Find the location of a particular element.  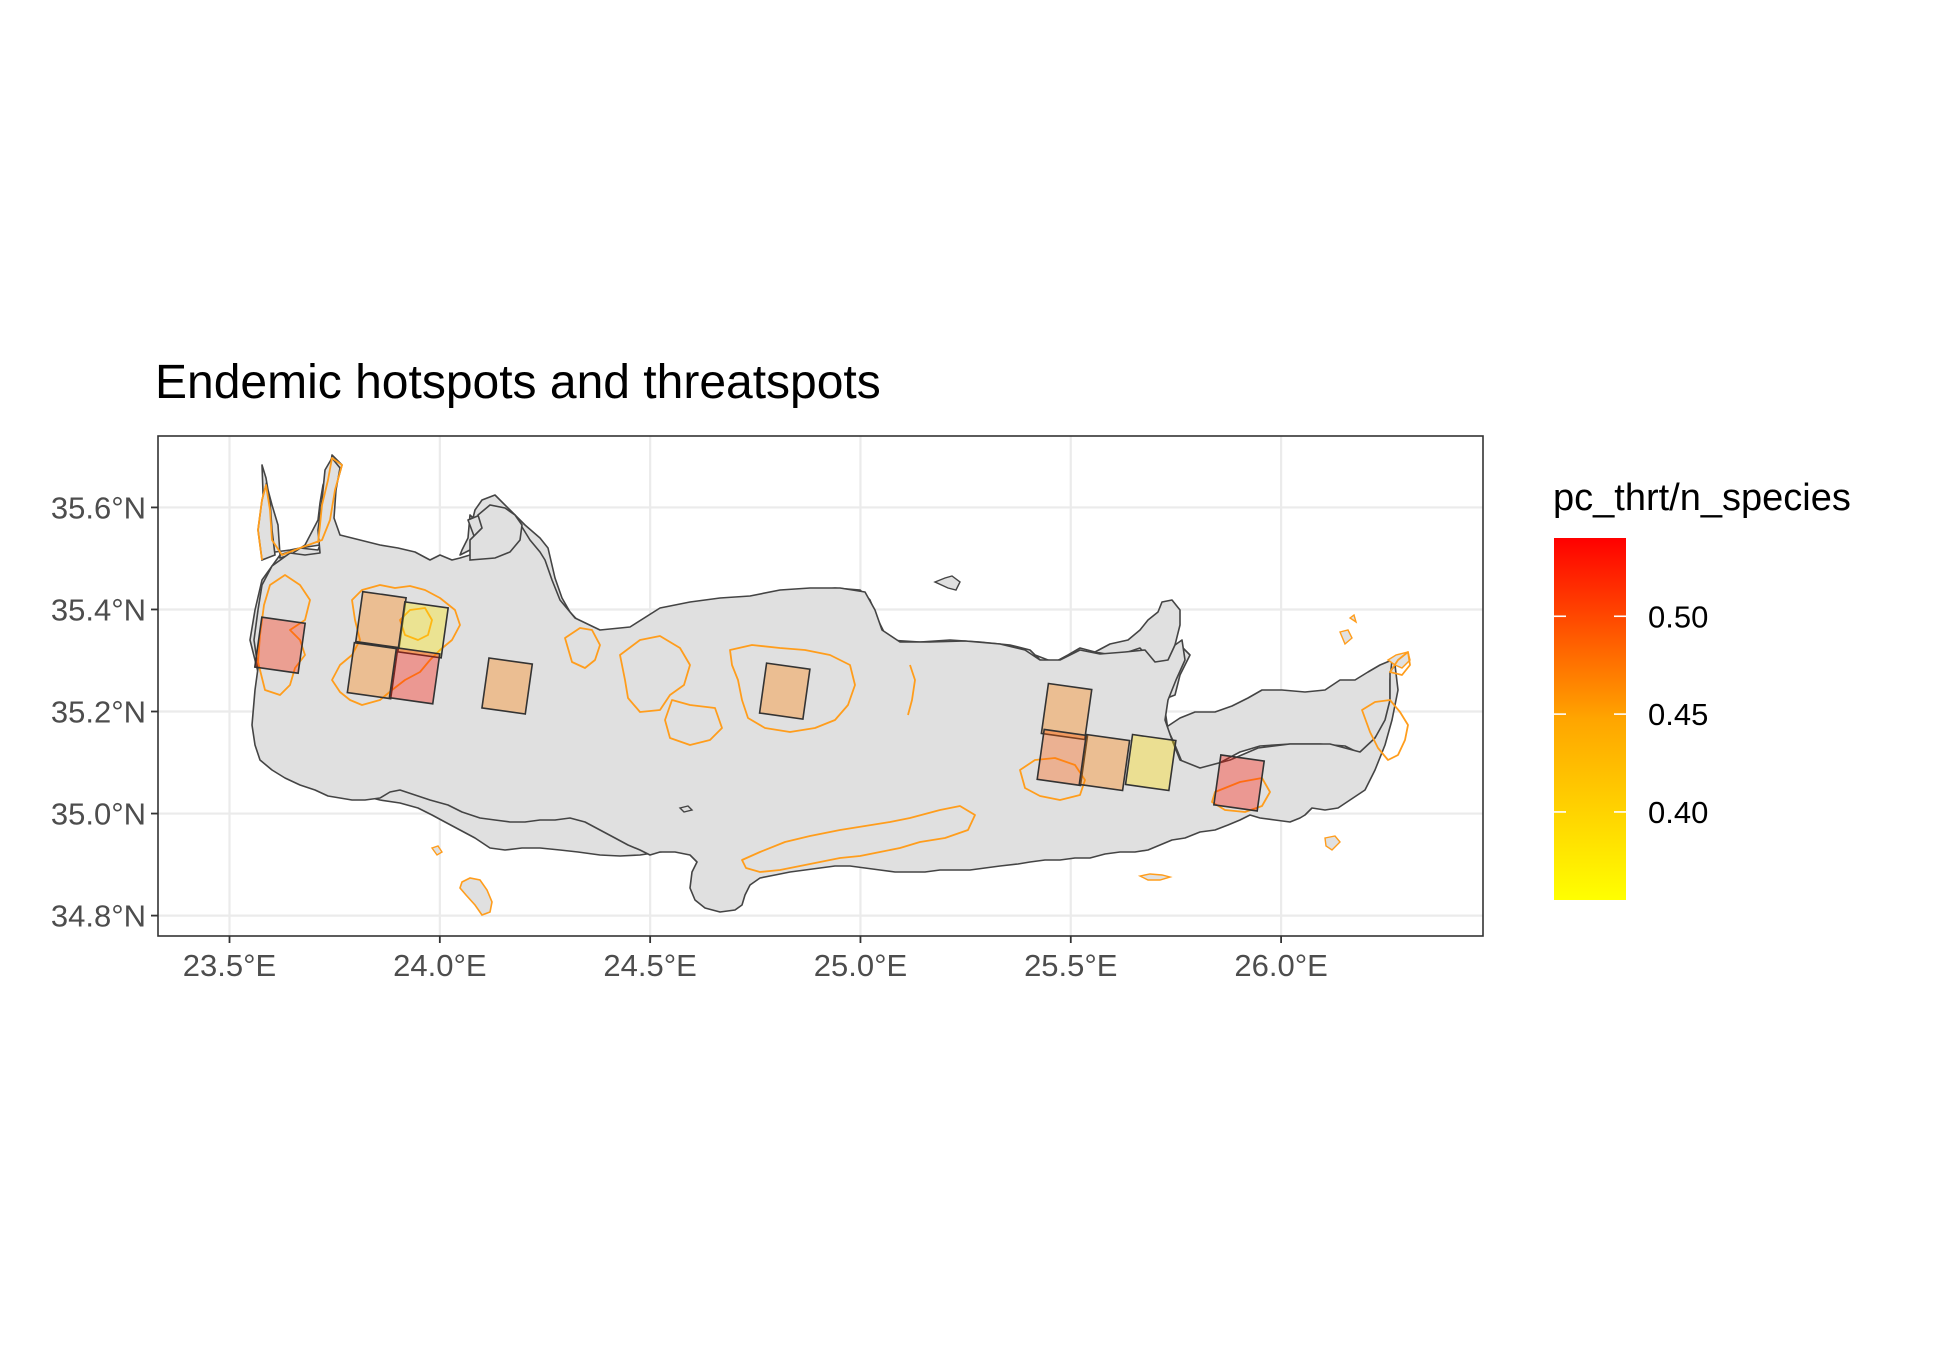

y-tick-label: 35.6°N is located at coordinates (98, 507).